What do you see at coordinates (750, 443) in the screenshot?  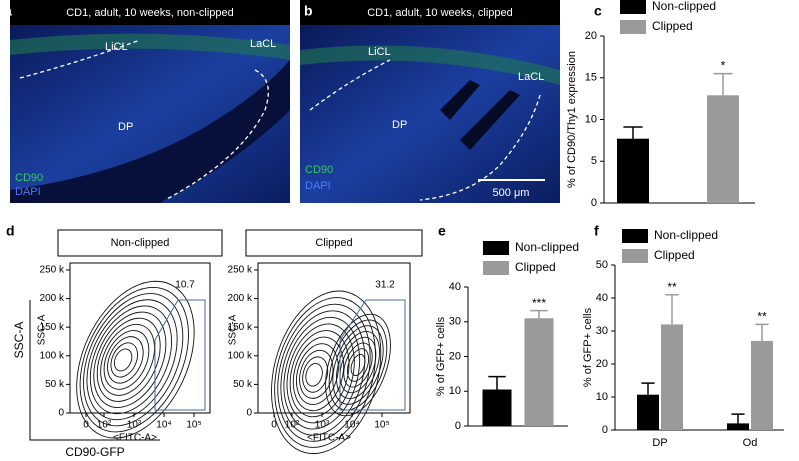 I see `x-tick-label: Od` at bounding box center [750, 443].